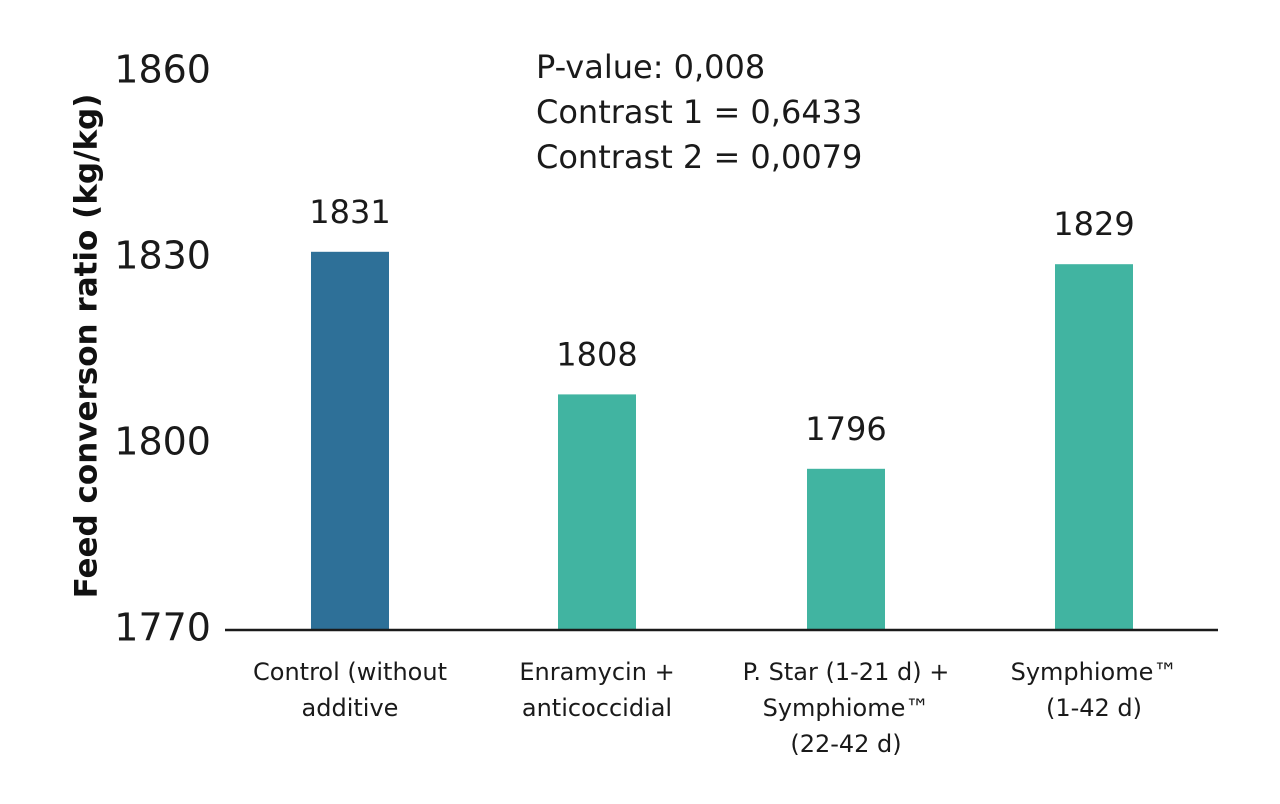  Describe the element at coordinates (350, 672) in the screenshot. I see `x-tick-label: Control (without` at that location.